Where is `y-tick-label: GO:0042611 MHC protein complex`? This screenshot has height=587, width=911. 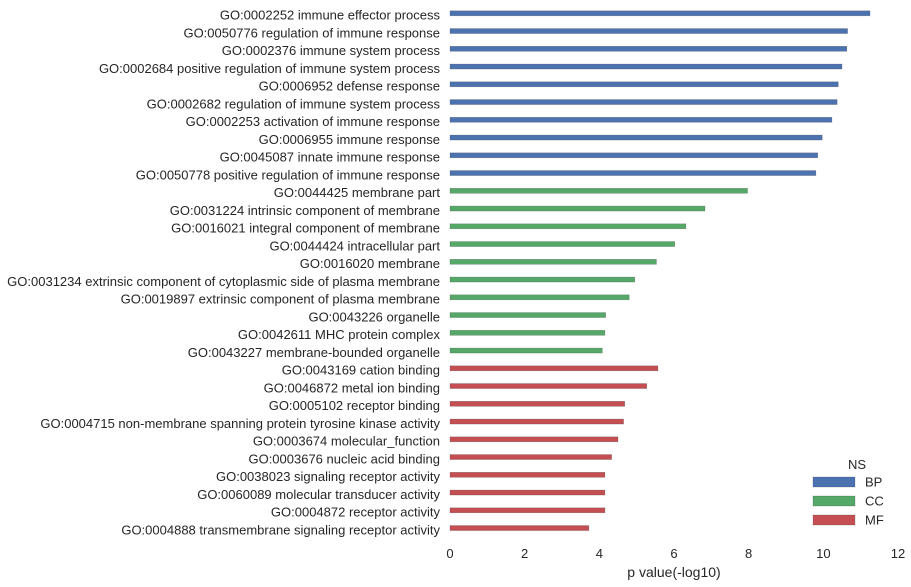
y-tick-label: GO:0042611 MHC protein complex is located at coordinates (339, 334).